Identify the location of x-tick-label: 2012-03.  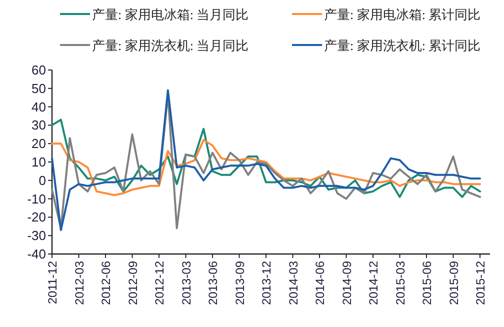
(79, 283).